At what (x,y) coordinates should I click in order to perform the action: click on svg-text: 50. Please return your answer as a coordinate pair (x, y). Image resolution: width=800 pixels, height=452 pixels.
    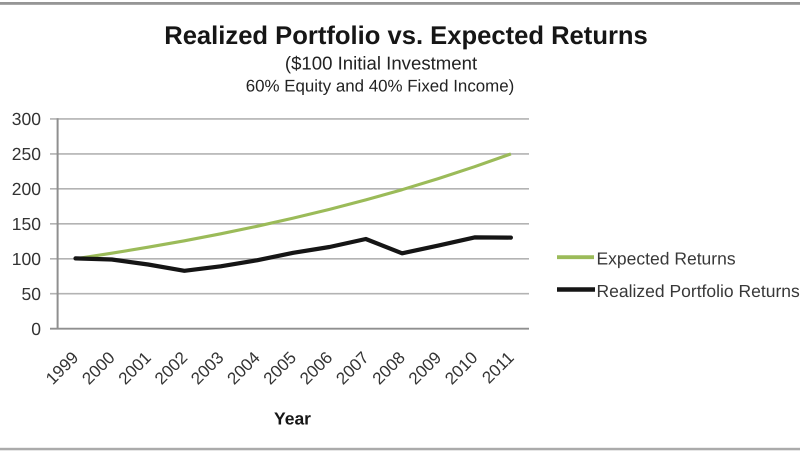
    Looking at the image, I should click on (32, 294).